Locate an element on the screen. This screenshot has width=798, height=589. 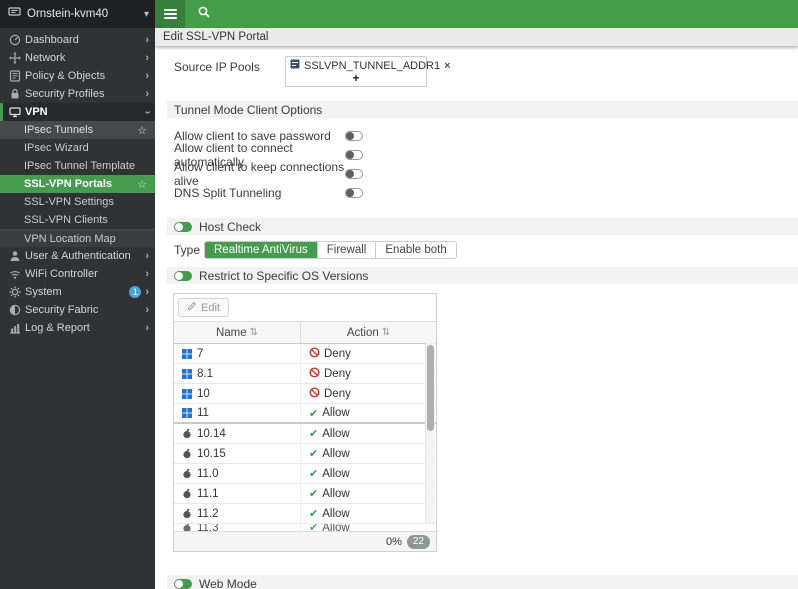
keep-alive-toggle is located at coordinates (354, 173).